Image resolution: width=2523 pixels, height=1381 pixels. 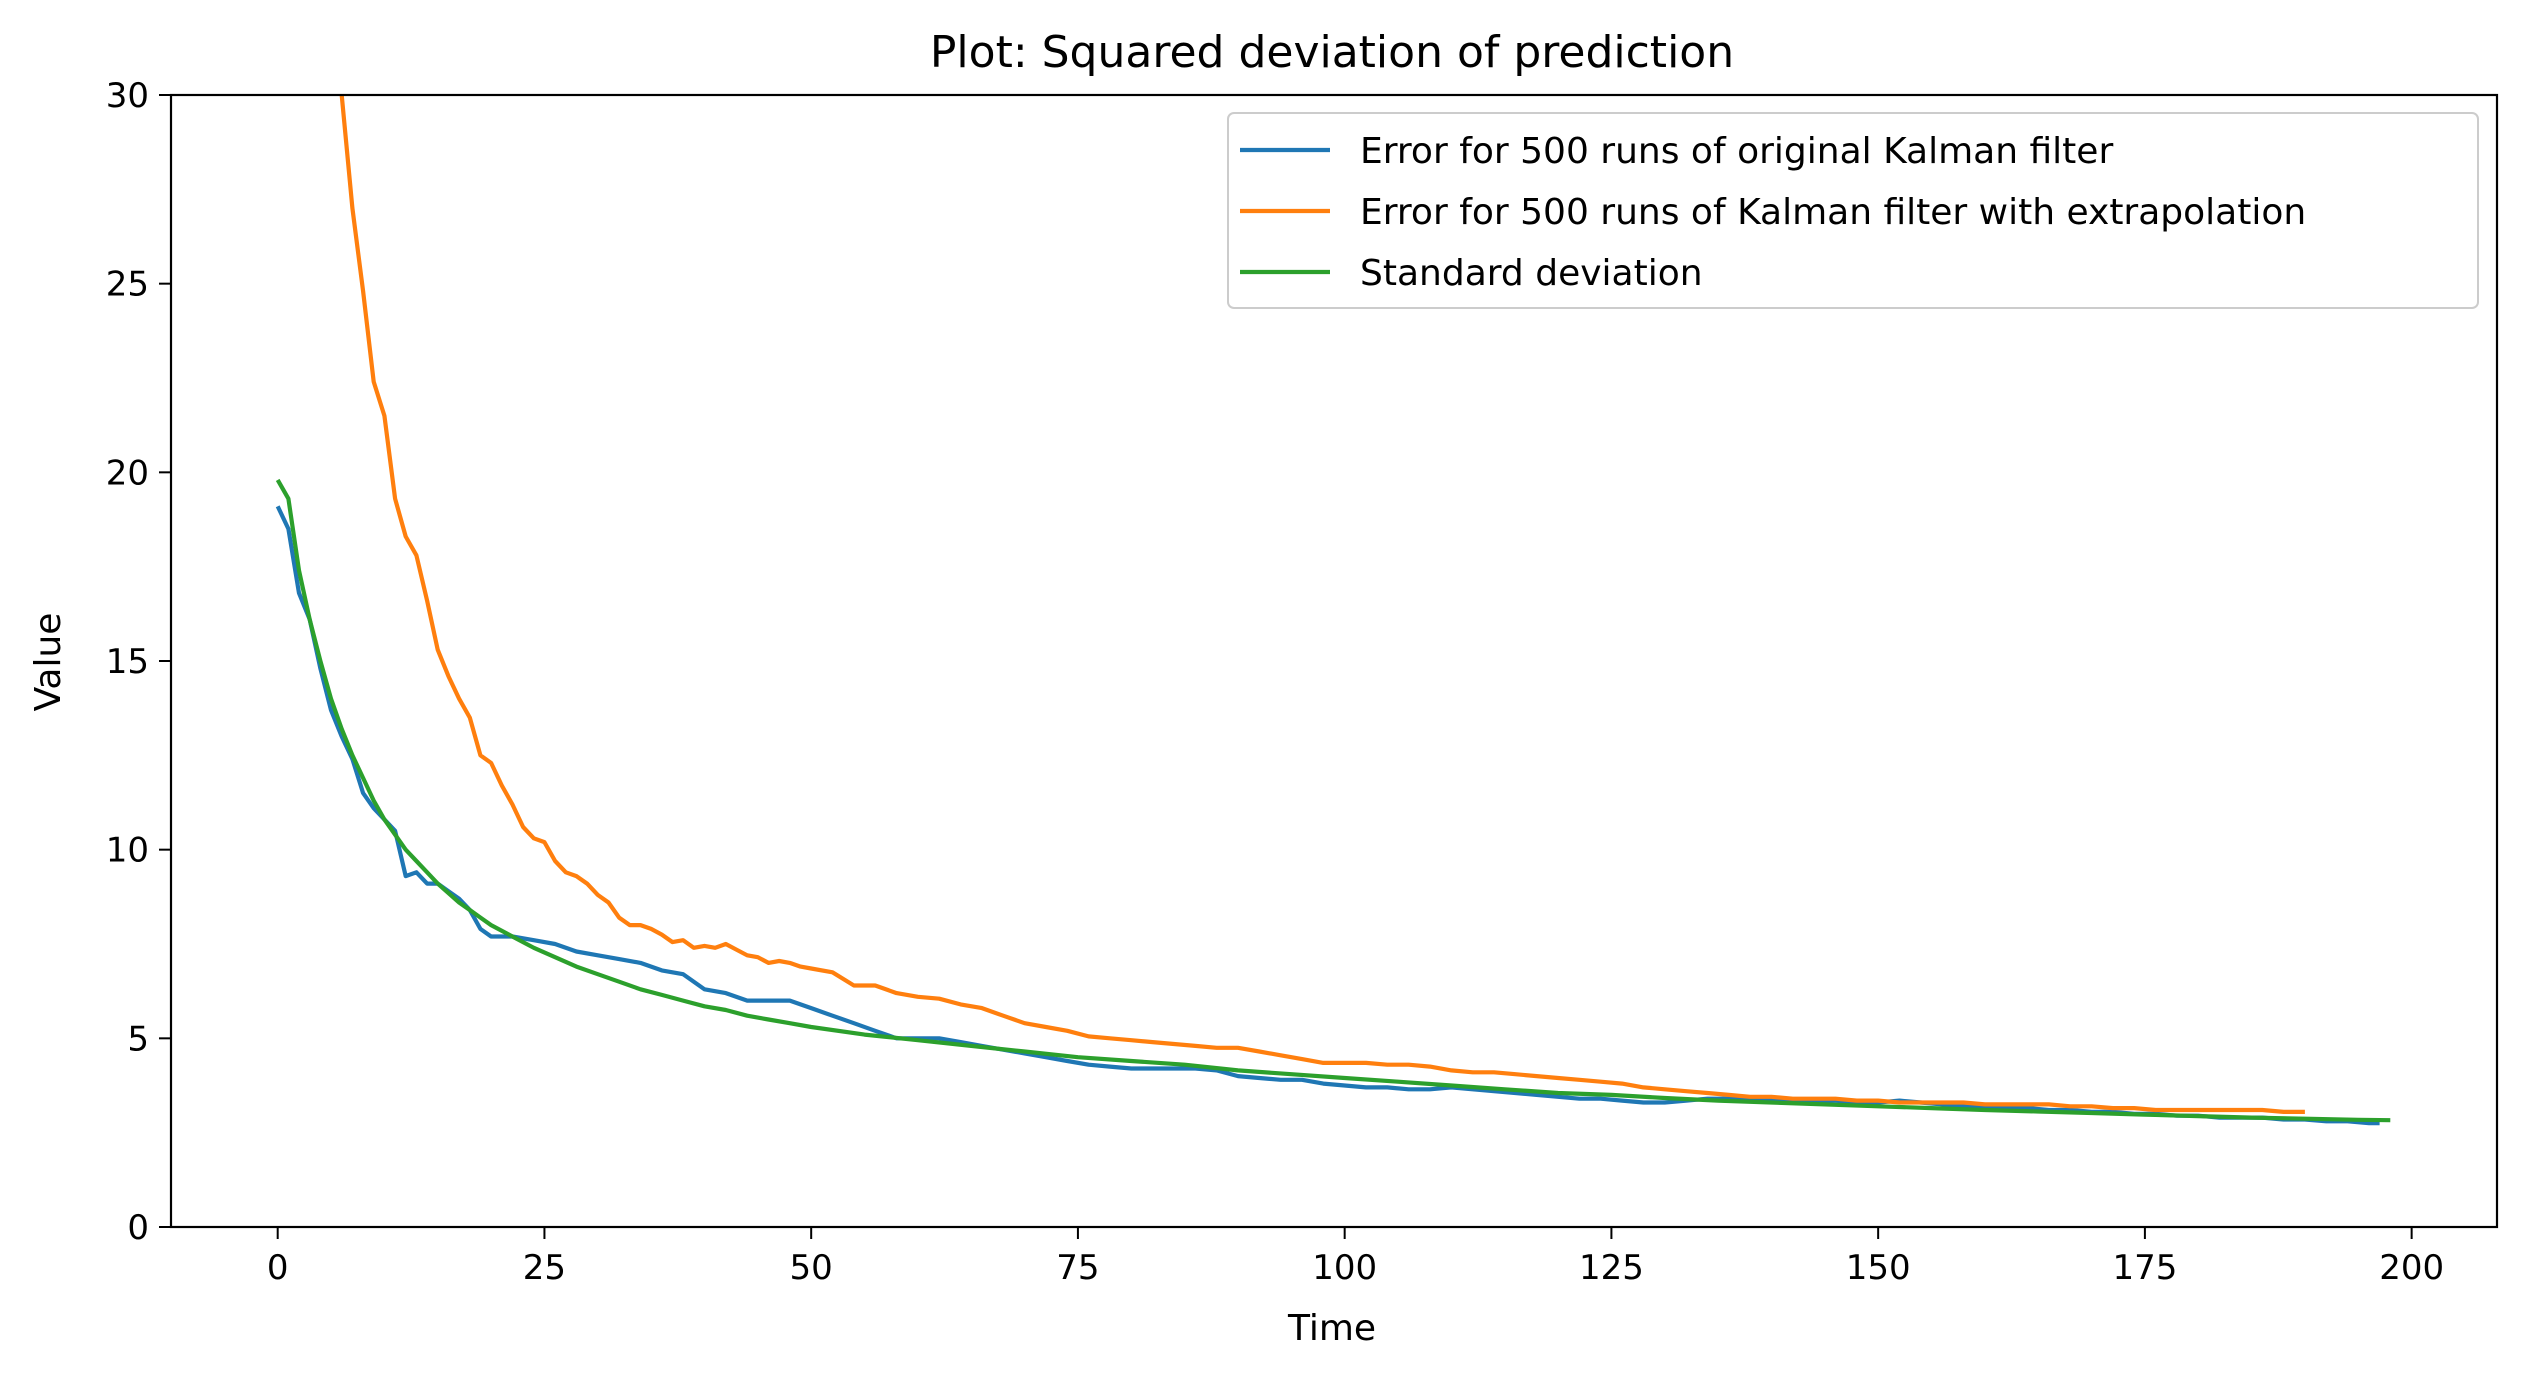 I want to click on x-axis-ticks: 0 25 50 75 100 125 150 175 200, so click(x=1355, y=1257).